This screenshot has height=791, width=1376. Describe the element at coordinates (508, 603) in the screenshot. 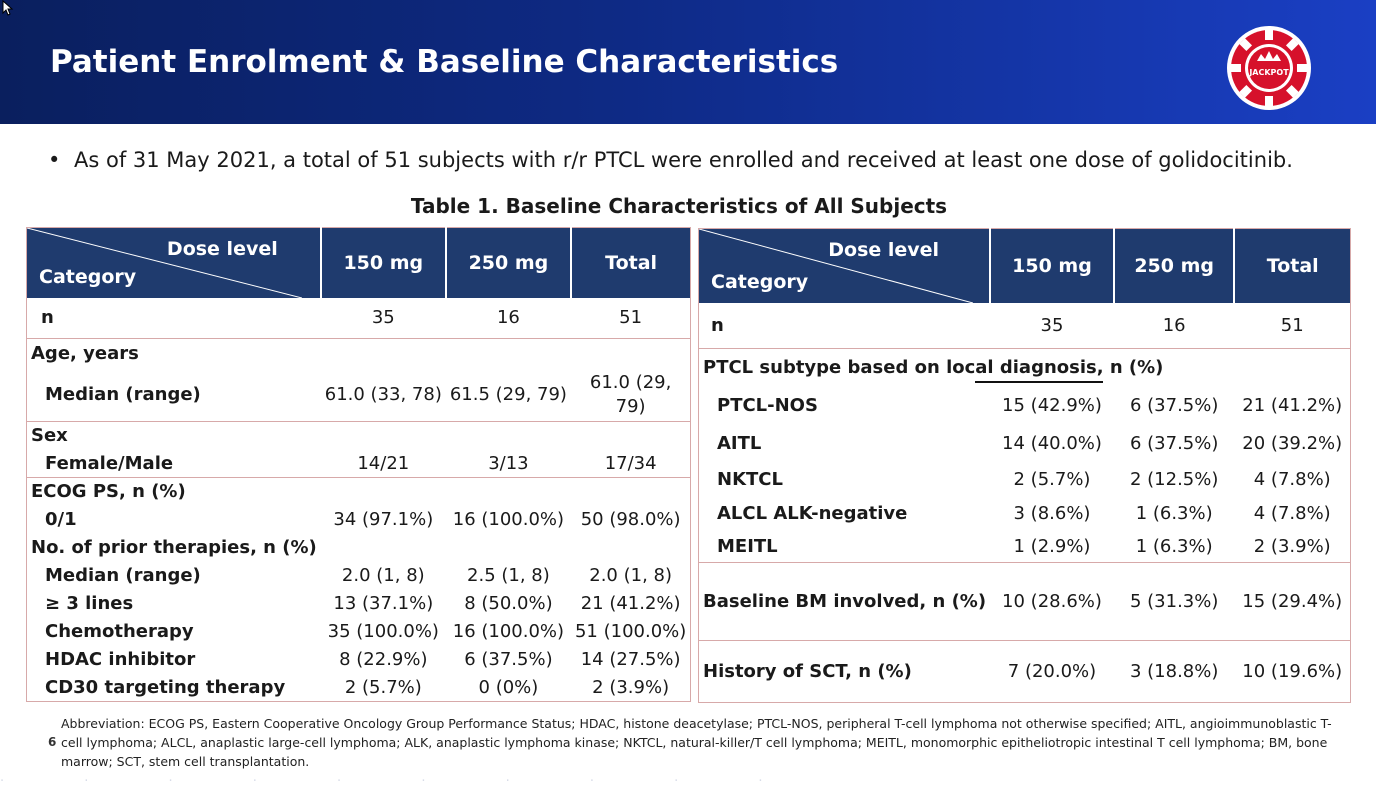

I see `cell-250mg: 8 (50.0%)` at that location.